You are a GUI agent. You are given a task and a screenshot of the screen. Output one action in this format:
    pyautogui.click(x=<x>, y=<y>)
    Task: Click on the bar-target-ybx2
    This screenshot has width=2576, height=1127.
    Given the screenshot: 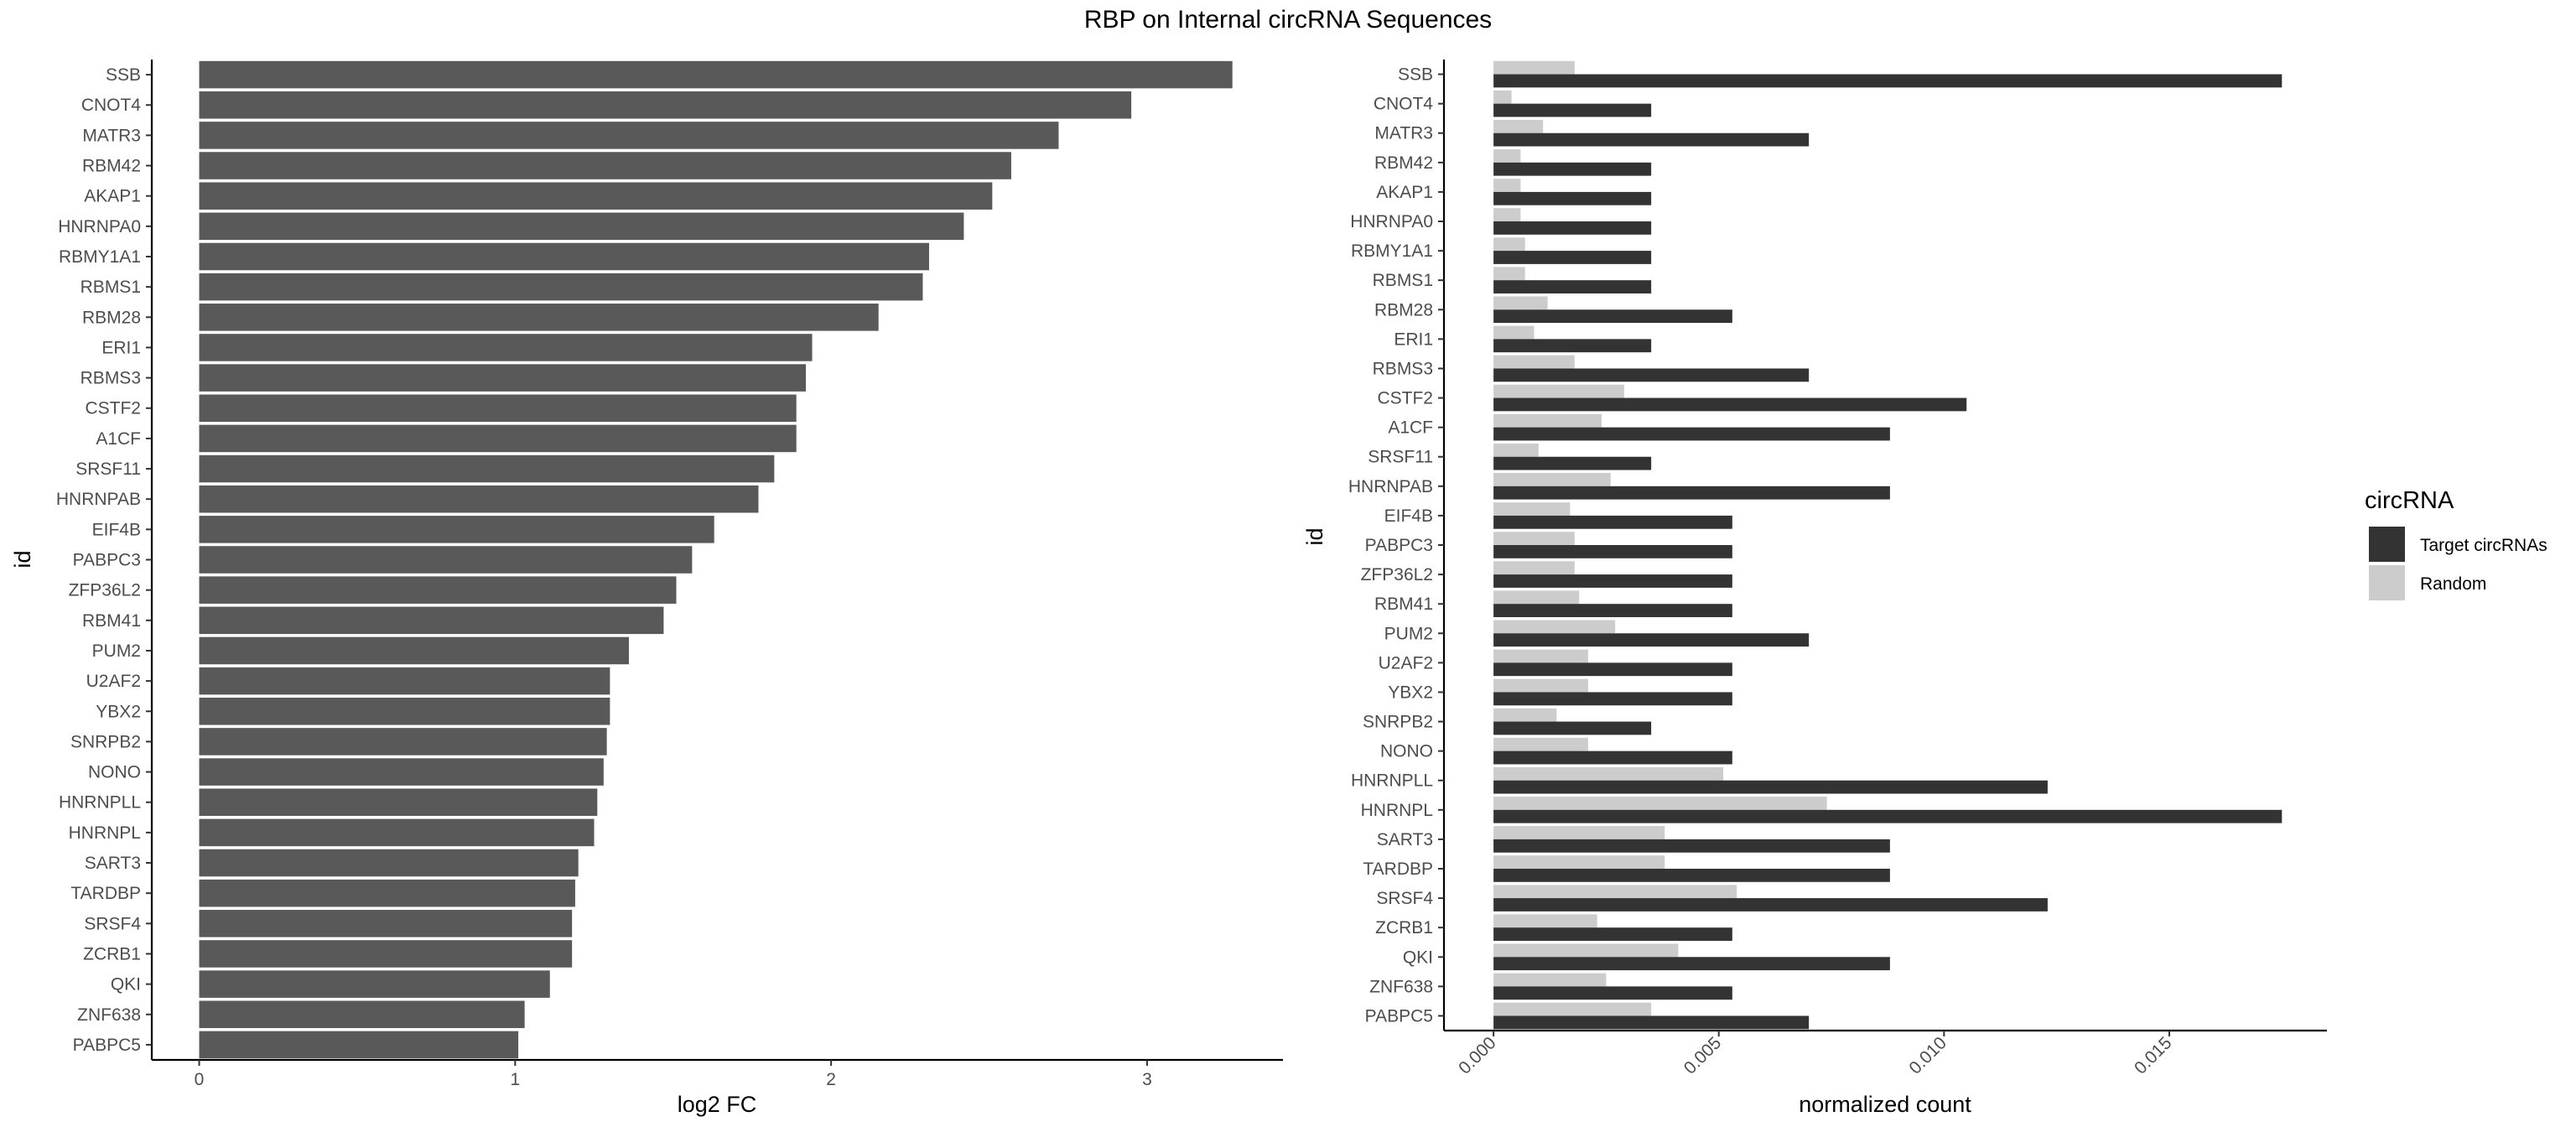 What is the action you would take?
    pyautogui.click(x=1612, y=699)
    